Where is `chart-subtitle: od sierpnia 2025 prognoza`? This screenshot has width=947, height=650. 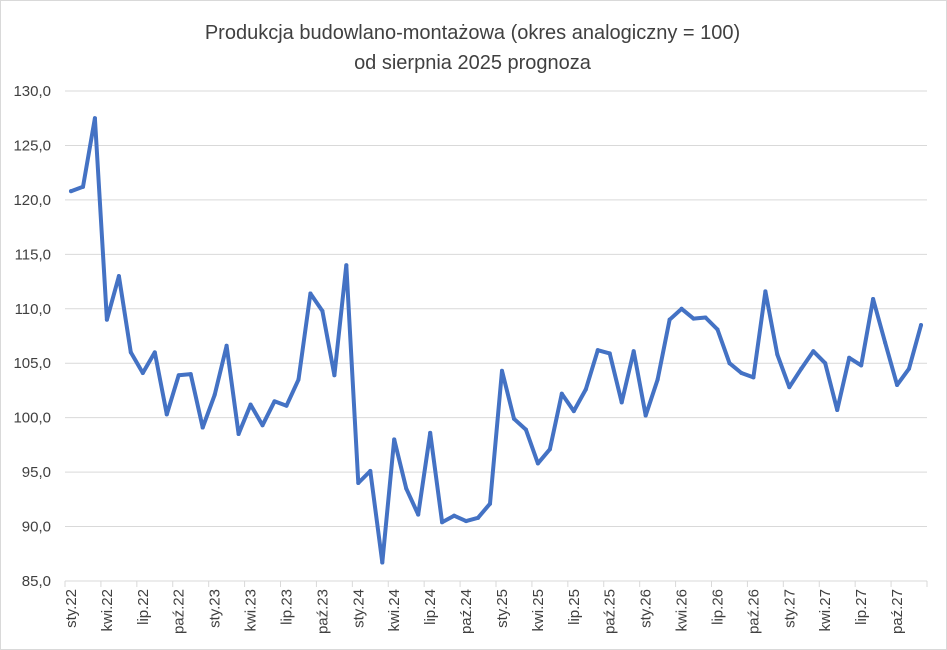 chart-subtitle: od sierpnia 2025 prognoza is located at coordinates (472, 63).